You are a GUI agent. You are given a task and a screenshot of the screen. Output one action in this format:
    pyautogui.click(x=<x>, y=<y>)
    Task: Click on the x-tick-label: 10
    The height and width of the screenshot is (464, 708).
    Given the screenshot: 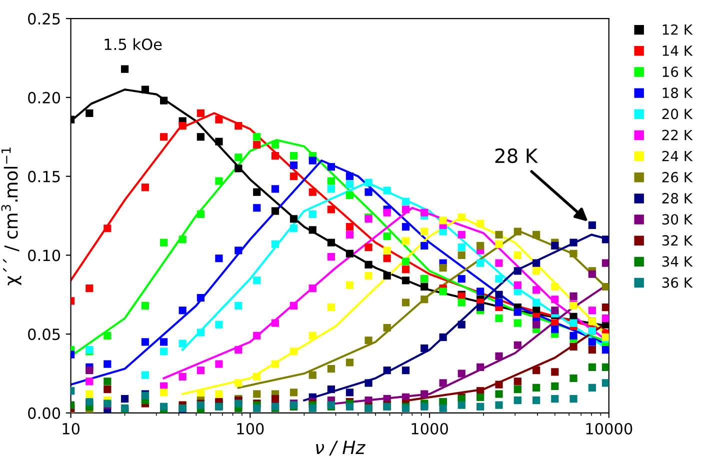 What is the action you would take?
    pyautogui.click(x=71, y=428)
    